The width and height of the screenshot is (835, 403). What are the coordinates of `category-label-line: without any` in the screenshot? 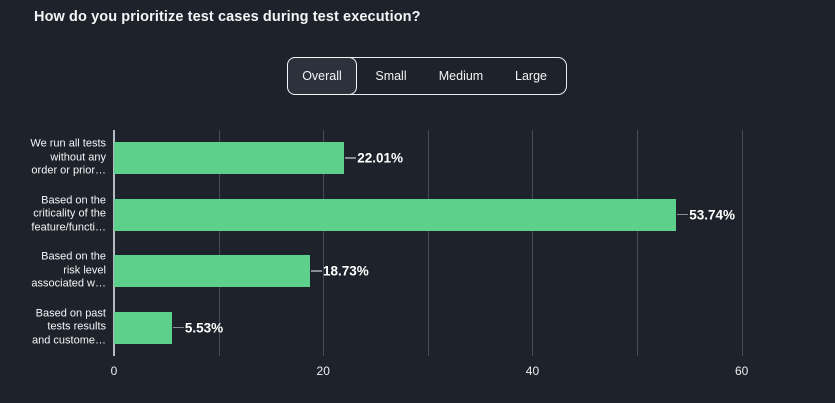 It's located at (78, 157).